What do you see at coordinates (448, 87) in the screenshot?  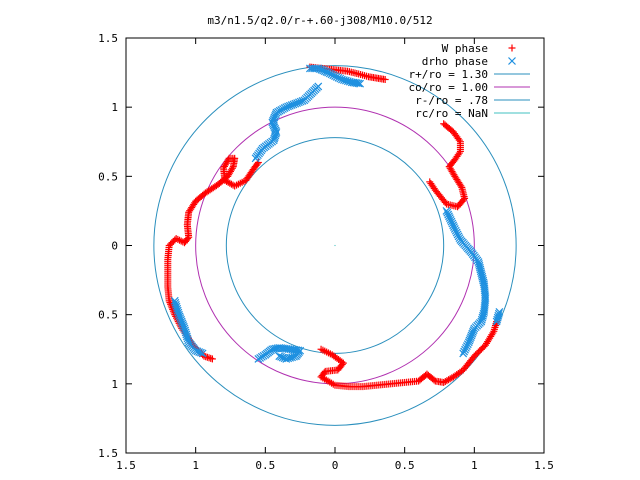 I see `legend-label: co/ro = 1.00` at bounding box center [448, 87].